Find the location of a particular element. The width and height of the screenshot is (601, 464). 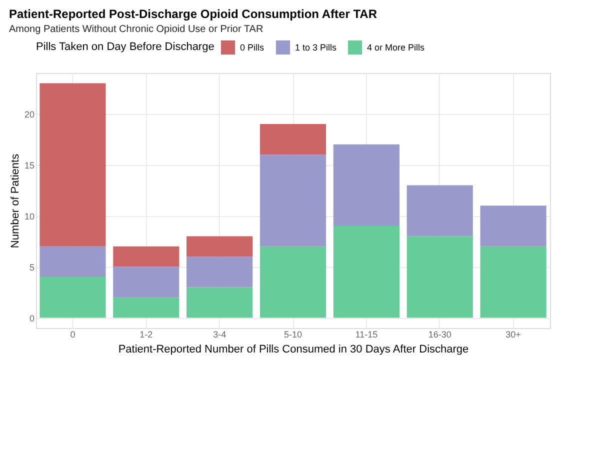

x-axis-title: Patient-Reported Number of Pills Consumed in 30 Days After Discharge is located at coordinates (293, 350).